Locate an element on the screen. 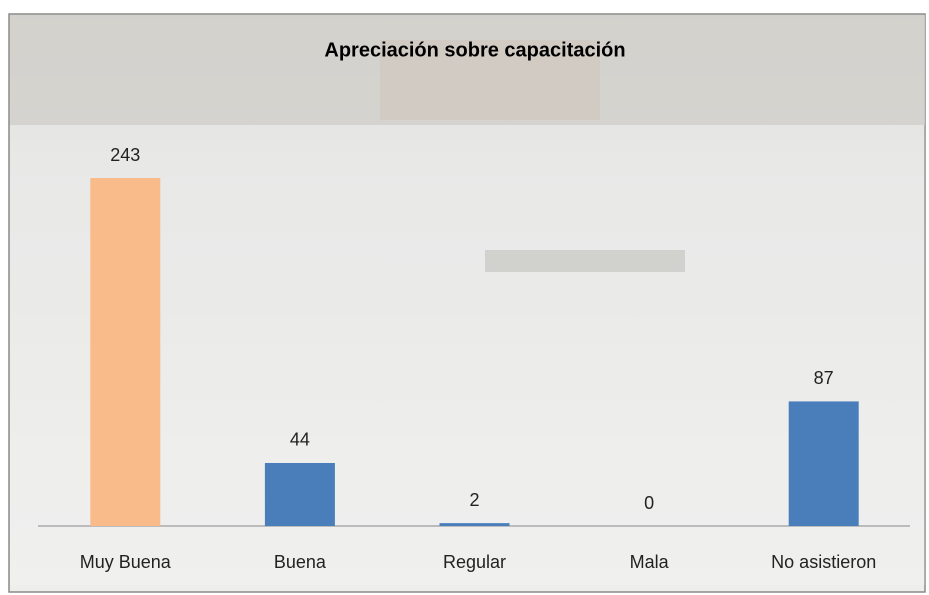 Image resolution: width=929 pixels, height=595 pixels. x-tick-label: Regular is located at coordinates (474, 562).